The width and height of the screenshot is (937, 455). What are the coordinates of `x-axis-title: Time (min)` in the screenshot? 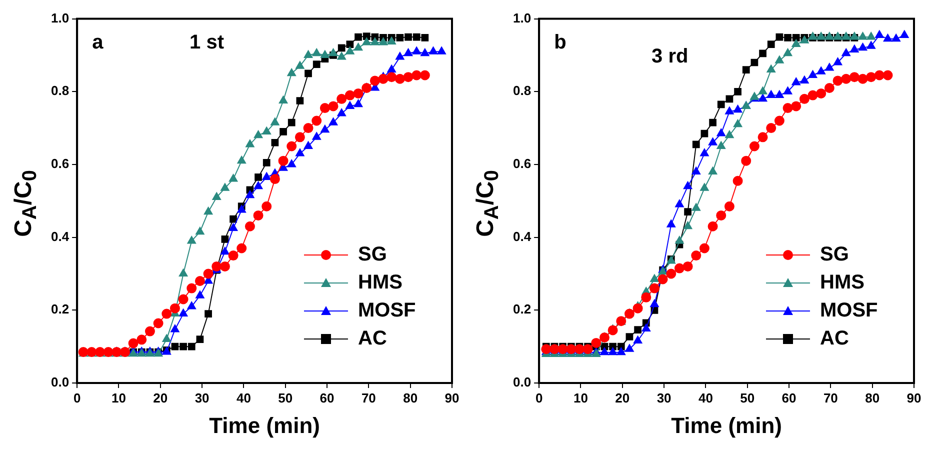 It's located at (726, 425).